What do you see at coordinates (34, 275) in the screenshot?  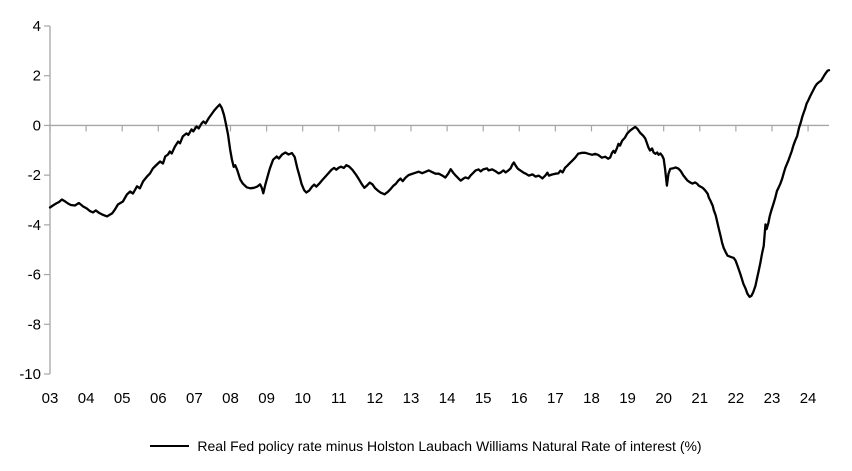 I see `y-tick-label: -6` at bounding box center [34, 275].